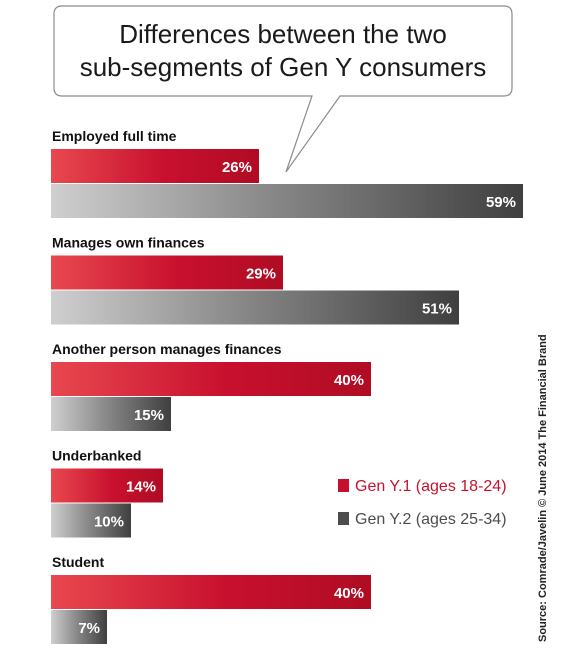 The height and width of the screenshot is (655, 565). I want to click on category-label-another-person-manages-finances: Another person manages finances, so click(167, 349).